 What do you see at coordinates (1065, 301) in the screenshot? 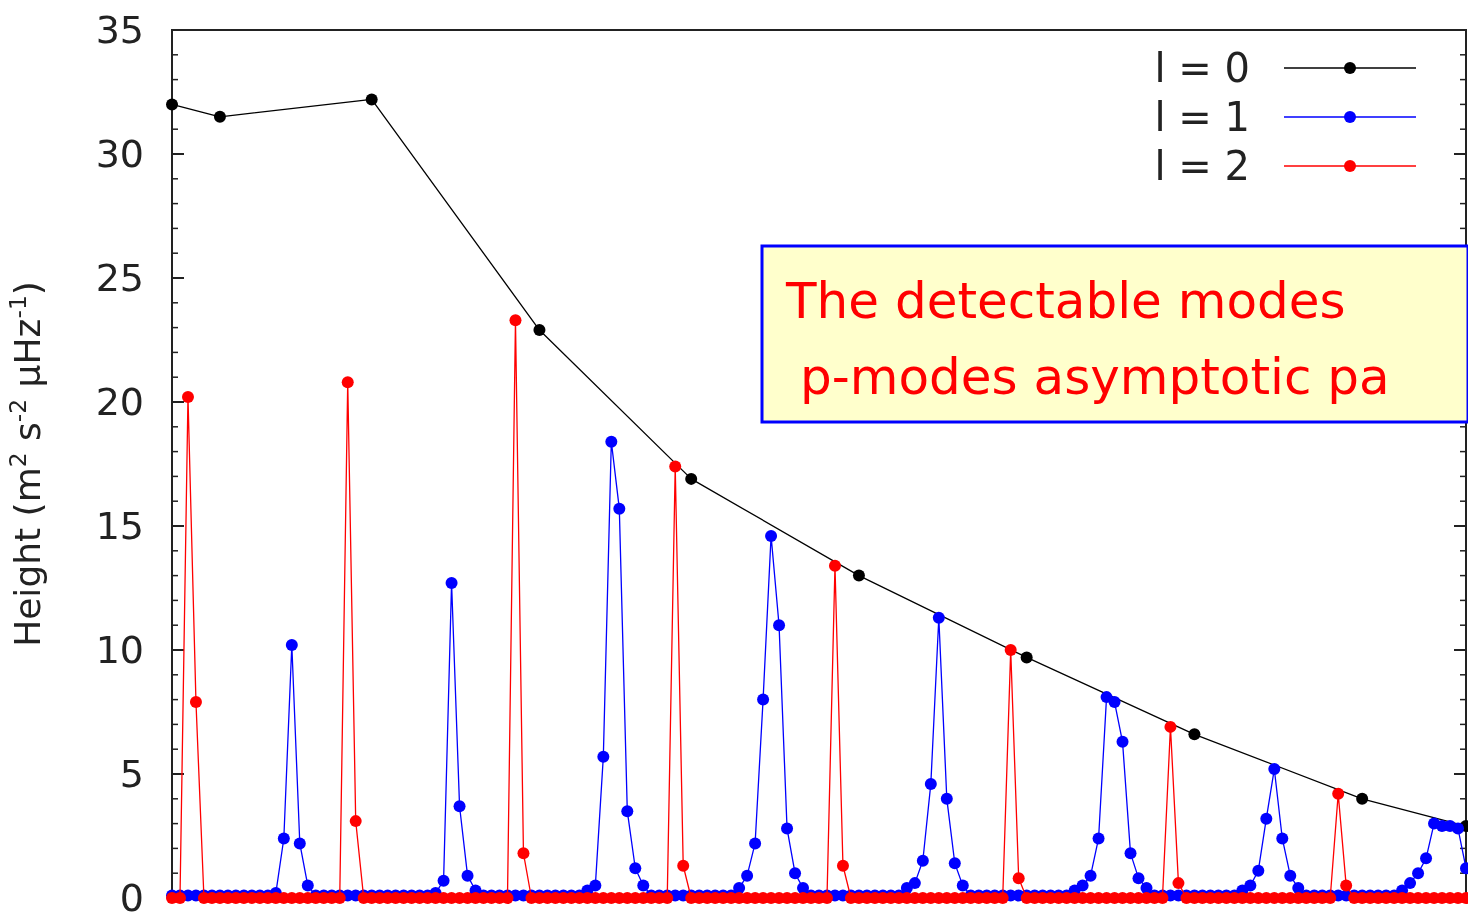
I see `annotation: The detectable modes` at bounding box center [1065, 301].